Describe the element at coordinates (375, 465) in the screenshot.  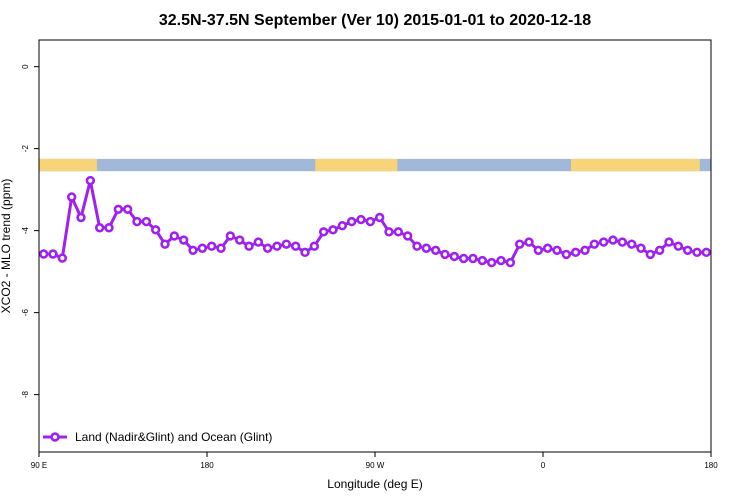
I see `x-tick-label: 90 W` at that location.